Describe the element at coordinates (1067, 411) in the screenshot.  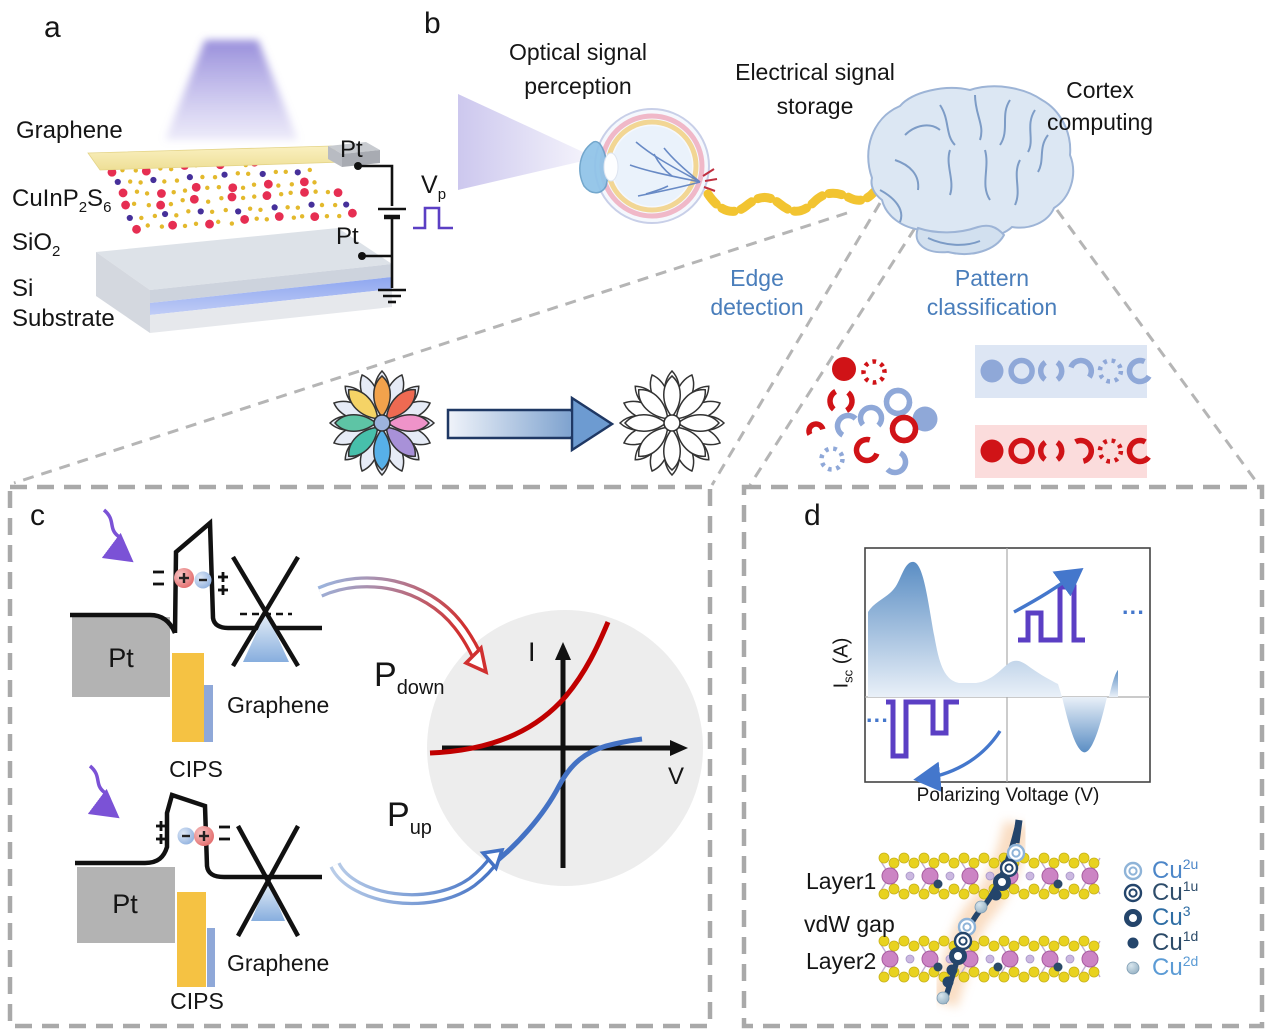
I see `classified-rows` at that location.